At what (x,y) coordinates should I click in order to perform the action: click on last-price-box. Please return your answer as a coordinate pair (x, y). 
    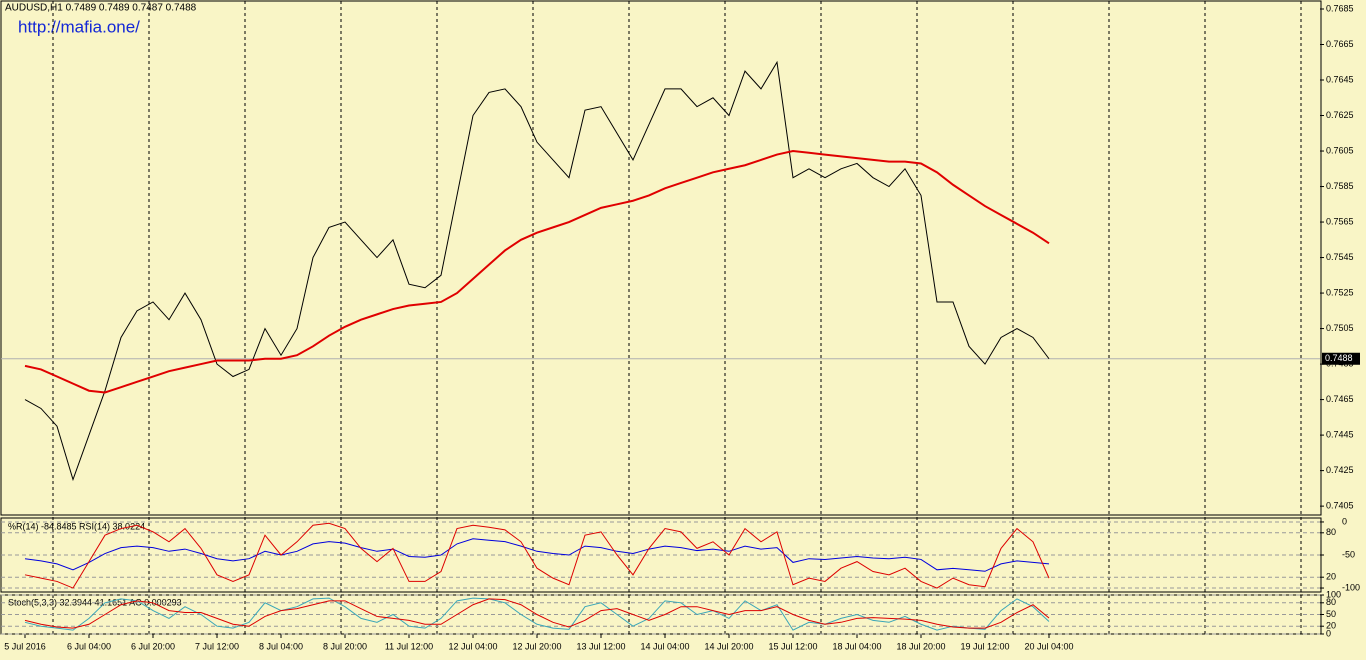
    Looking at the image, I should click on (1341, 358).